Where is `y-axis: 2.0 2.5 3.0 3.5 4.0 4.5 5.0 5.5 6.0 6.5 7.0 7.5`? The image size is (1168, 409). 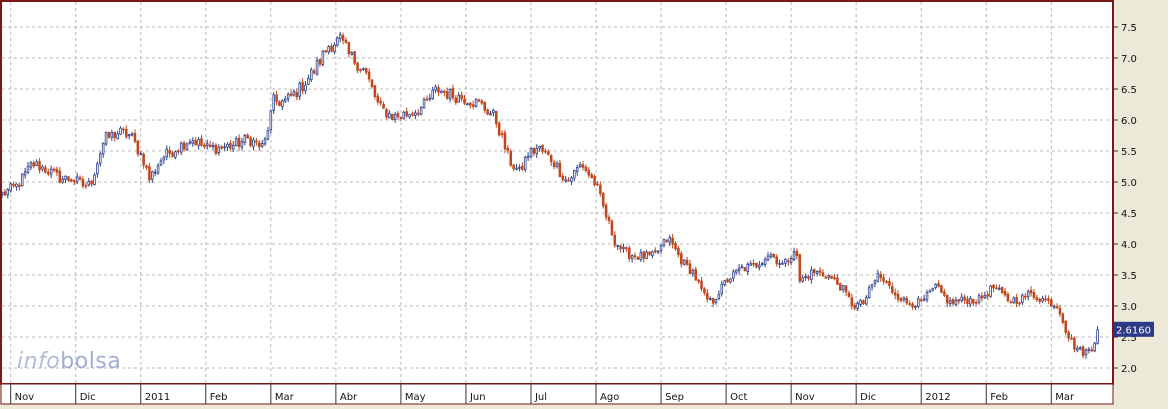
y-axis: 2.0 2.5 3.0 3.5 4.0 4.5 5.0 5.5 6.0 6.5 7.0 7.5 is located at coordinates (1125, 199).